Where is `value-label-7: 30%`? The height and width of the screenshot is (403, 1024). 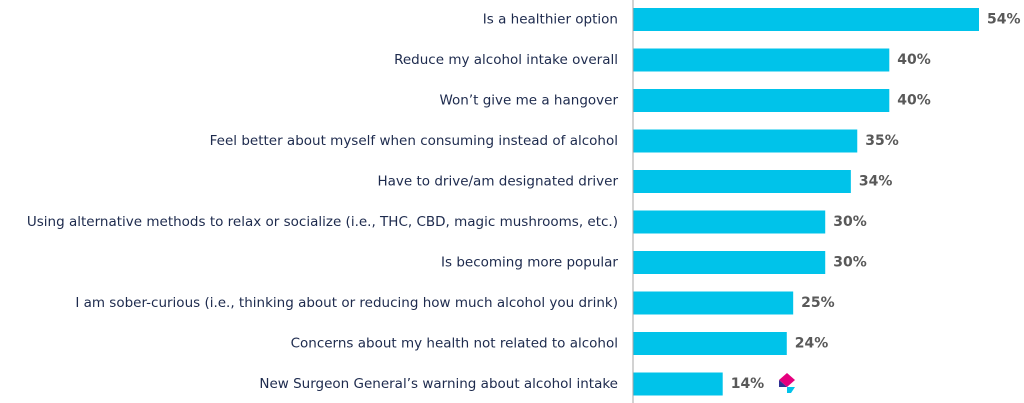
value-label-7: 30% is located at coordinates (850, 263).